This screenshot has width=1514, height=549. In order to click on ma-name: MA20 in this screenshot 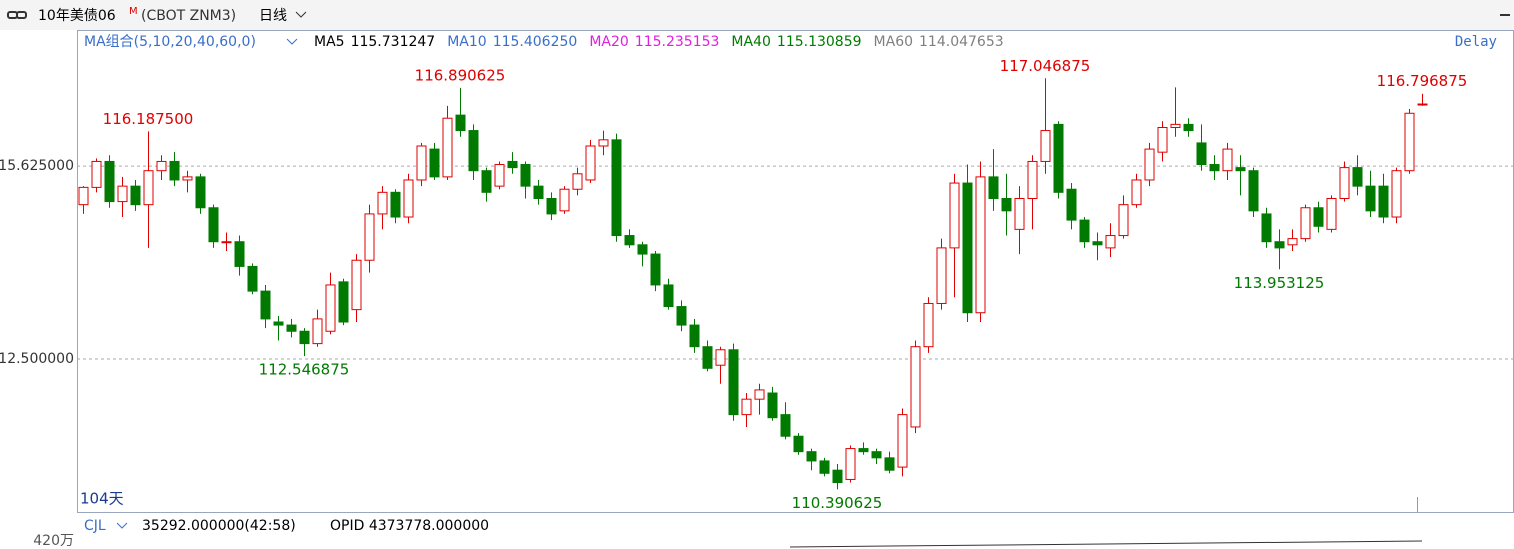, I will do `click(608, 42)`.